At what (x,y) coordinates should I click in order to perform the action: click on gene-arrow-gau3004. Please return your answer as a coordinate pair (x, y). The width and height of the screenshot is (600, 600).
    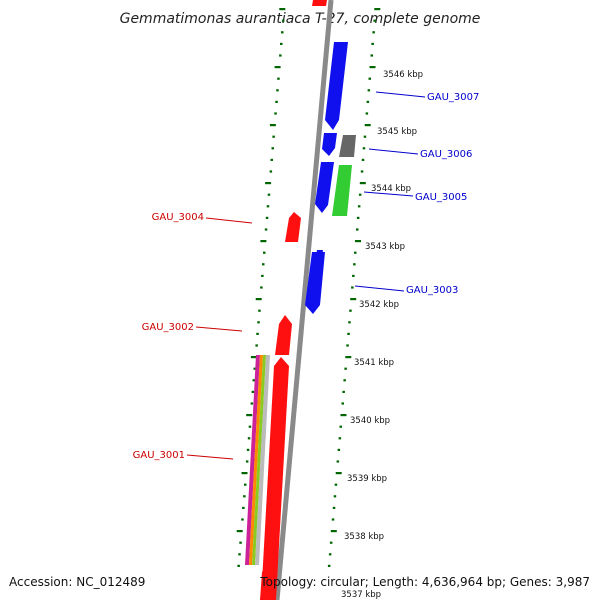
    Looking at the image, I should click on (293, 227).